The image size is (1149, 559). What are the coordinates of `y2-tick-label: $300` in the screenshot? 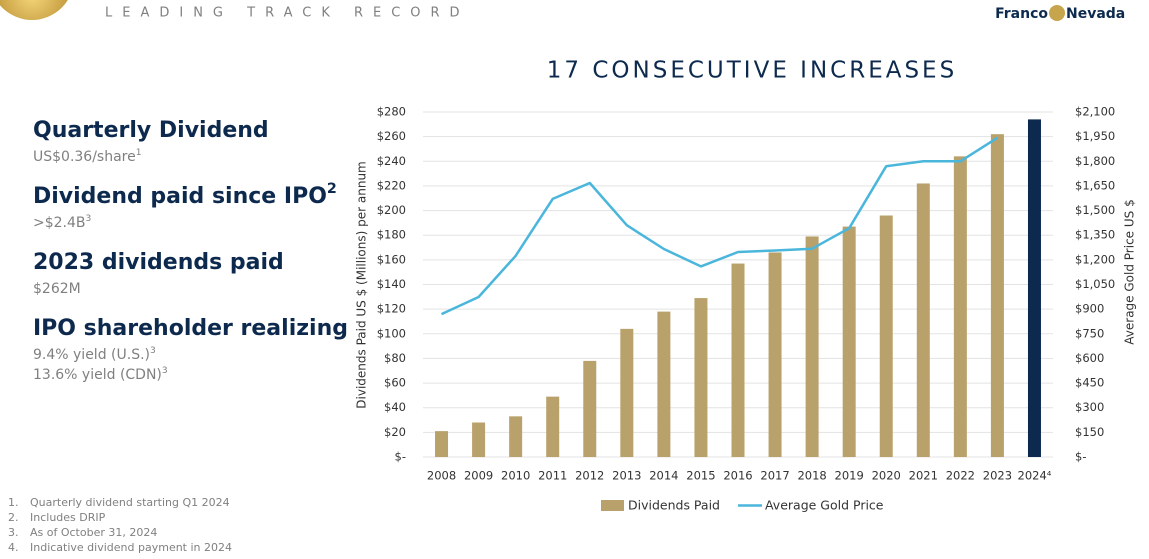 It's located at (1089, 407).